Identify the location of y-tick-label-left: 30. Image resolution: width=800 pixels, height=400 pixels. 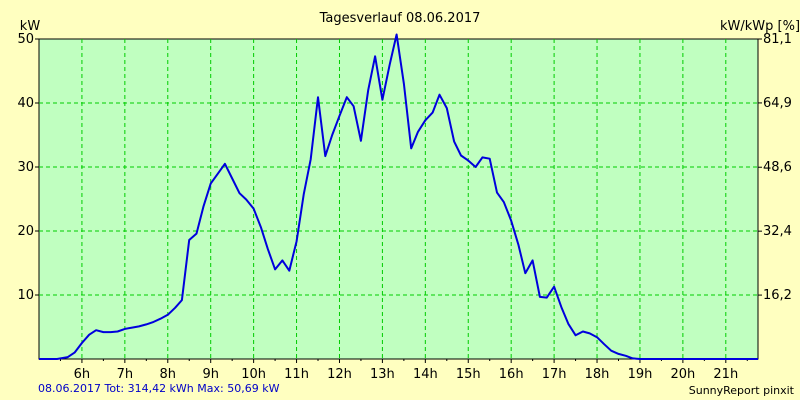
(25, 167).